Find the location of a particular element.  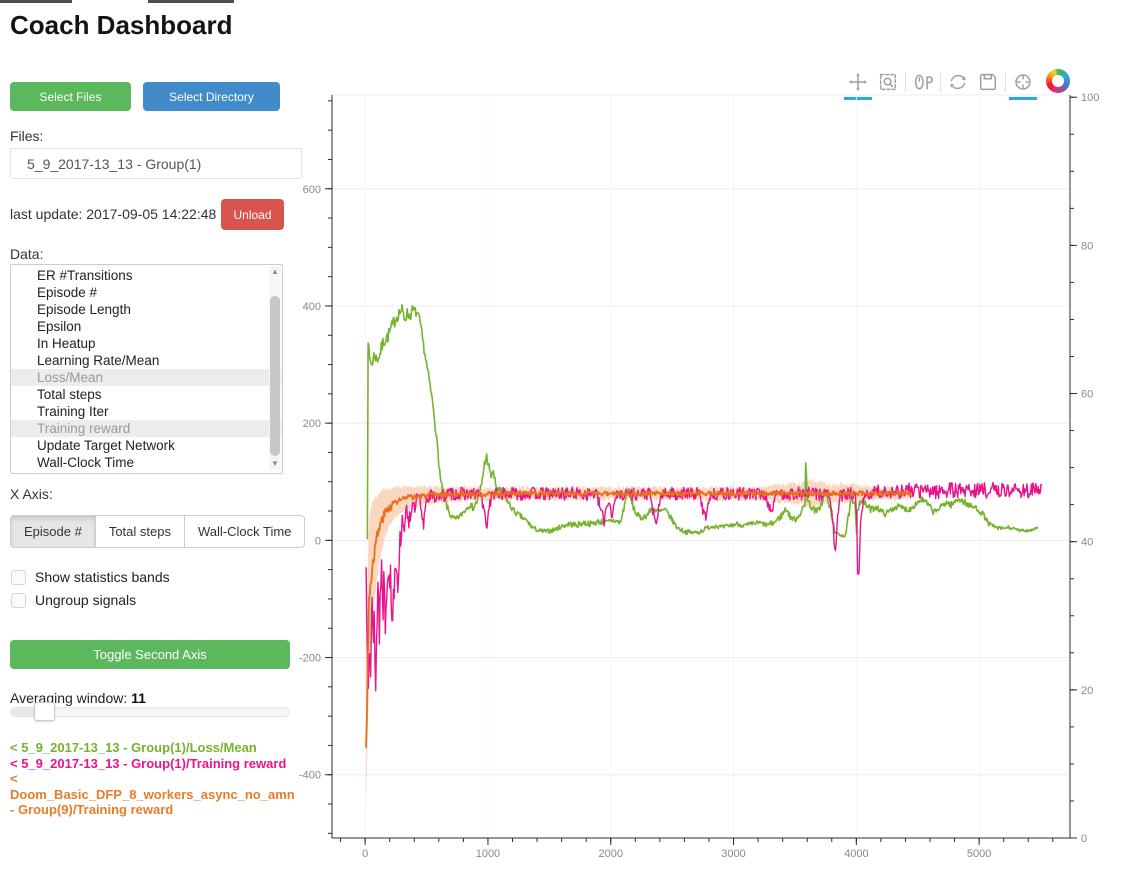

data-list-item: Training Iter is located at coordinates (73, 411).